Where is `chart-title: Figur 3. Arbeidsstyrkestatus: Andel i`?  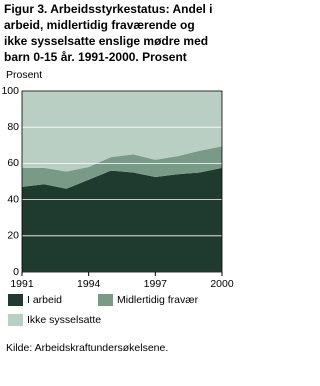 chart-title: Figur 3. Arbeidsstyrkestatus: Andel i is located at coordinates (108, 9).